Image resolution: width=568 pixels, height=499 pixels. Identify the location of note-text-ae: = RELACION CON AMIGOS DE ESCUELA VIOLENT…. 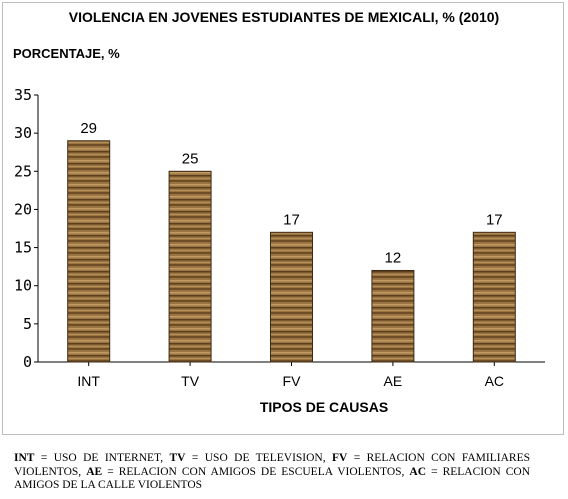
(256, 471).